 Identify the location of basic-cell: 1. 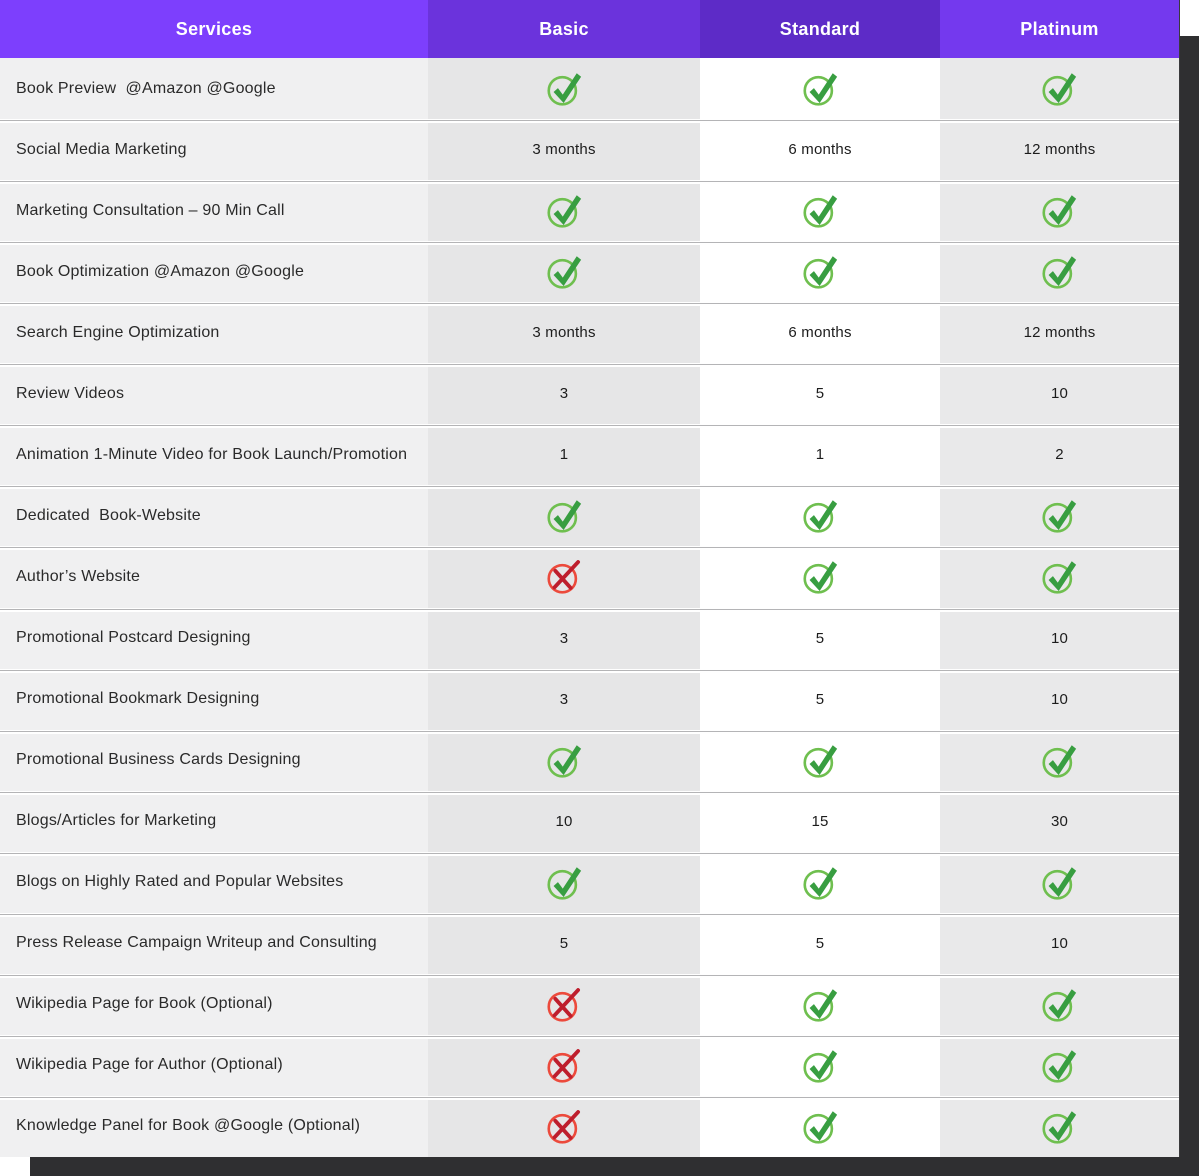
(564, 455).